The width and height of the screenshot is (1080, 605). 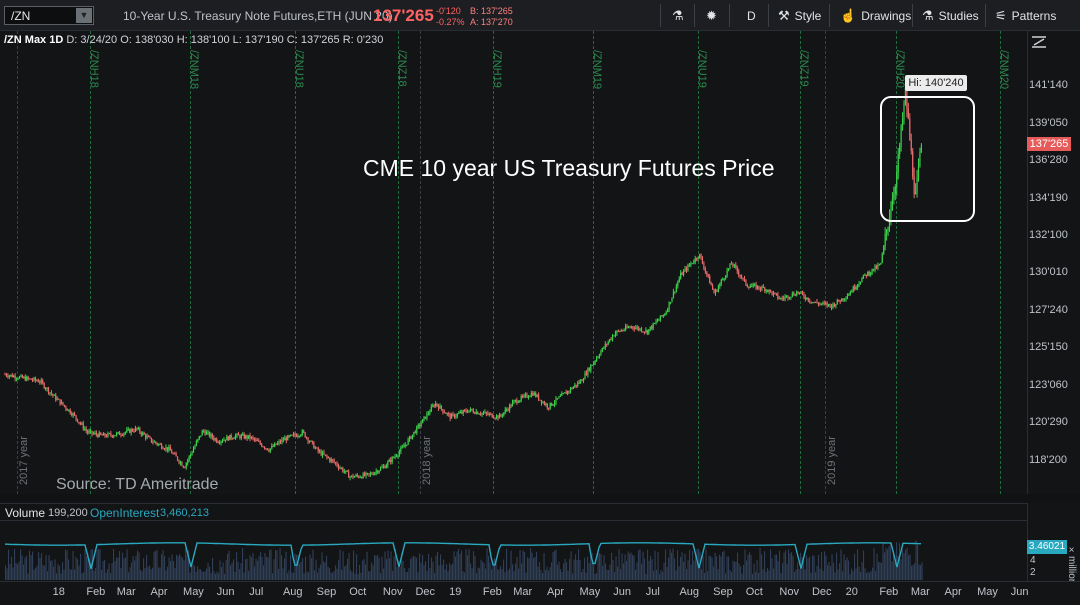 What do you see at coordinates (680, 16) in the screenshot?
I see `flask-button: ⚗` at bounding box center [680, 16].